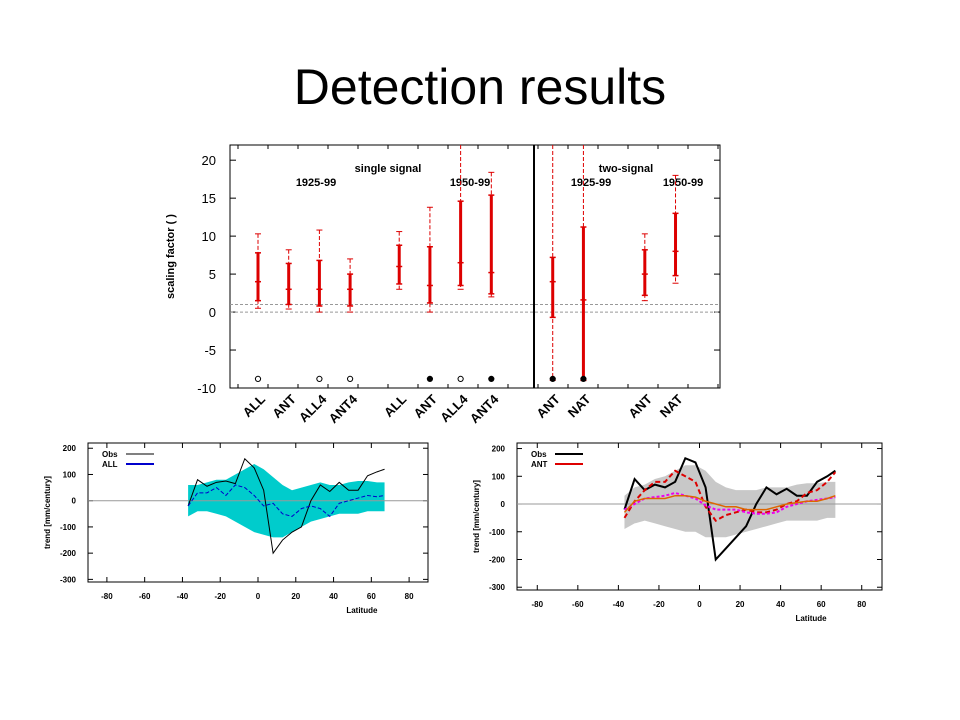 The height and width of the screenshot is (720, 960). What do you see at coordinates (480, 87) in the screenshot?
I see `slide-title: Detection results` at bounding box center [480, 87].